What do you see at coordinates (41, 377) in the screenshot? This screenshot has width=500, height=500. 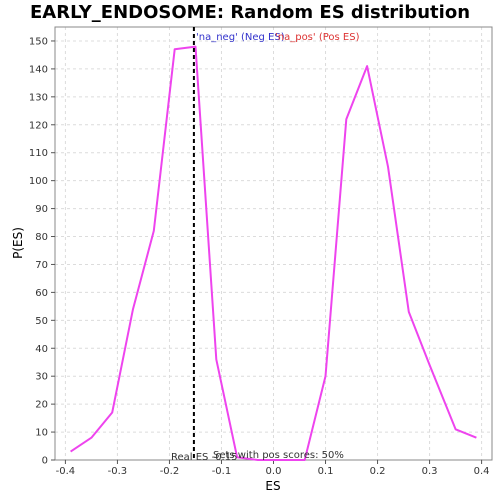 I see `y-tick-label: 30` at bounding box center [41, 377].